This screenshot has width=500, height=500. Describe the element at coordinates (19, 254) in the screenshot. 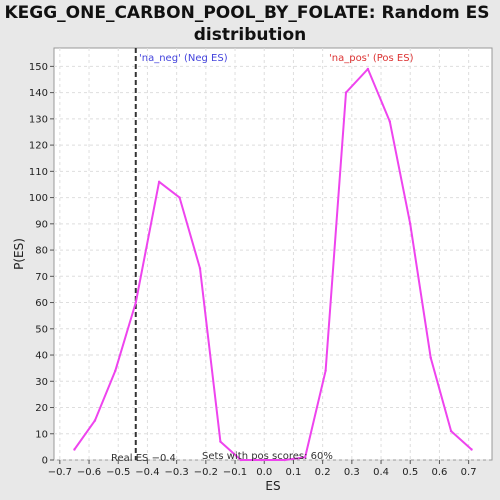

I see `y-axis-label: P(ES)` at that location.